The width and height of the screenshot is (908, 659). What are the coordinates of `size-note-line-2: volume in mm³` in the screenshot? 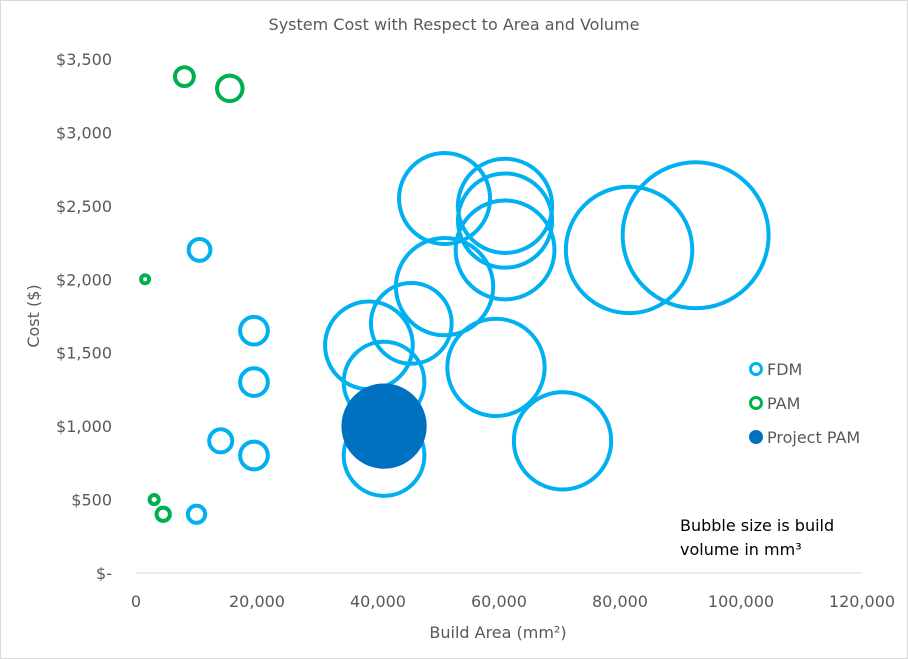 It's located at (741, 549).